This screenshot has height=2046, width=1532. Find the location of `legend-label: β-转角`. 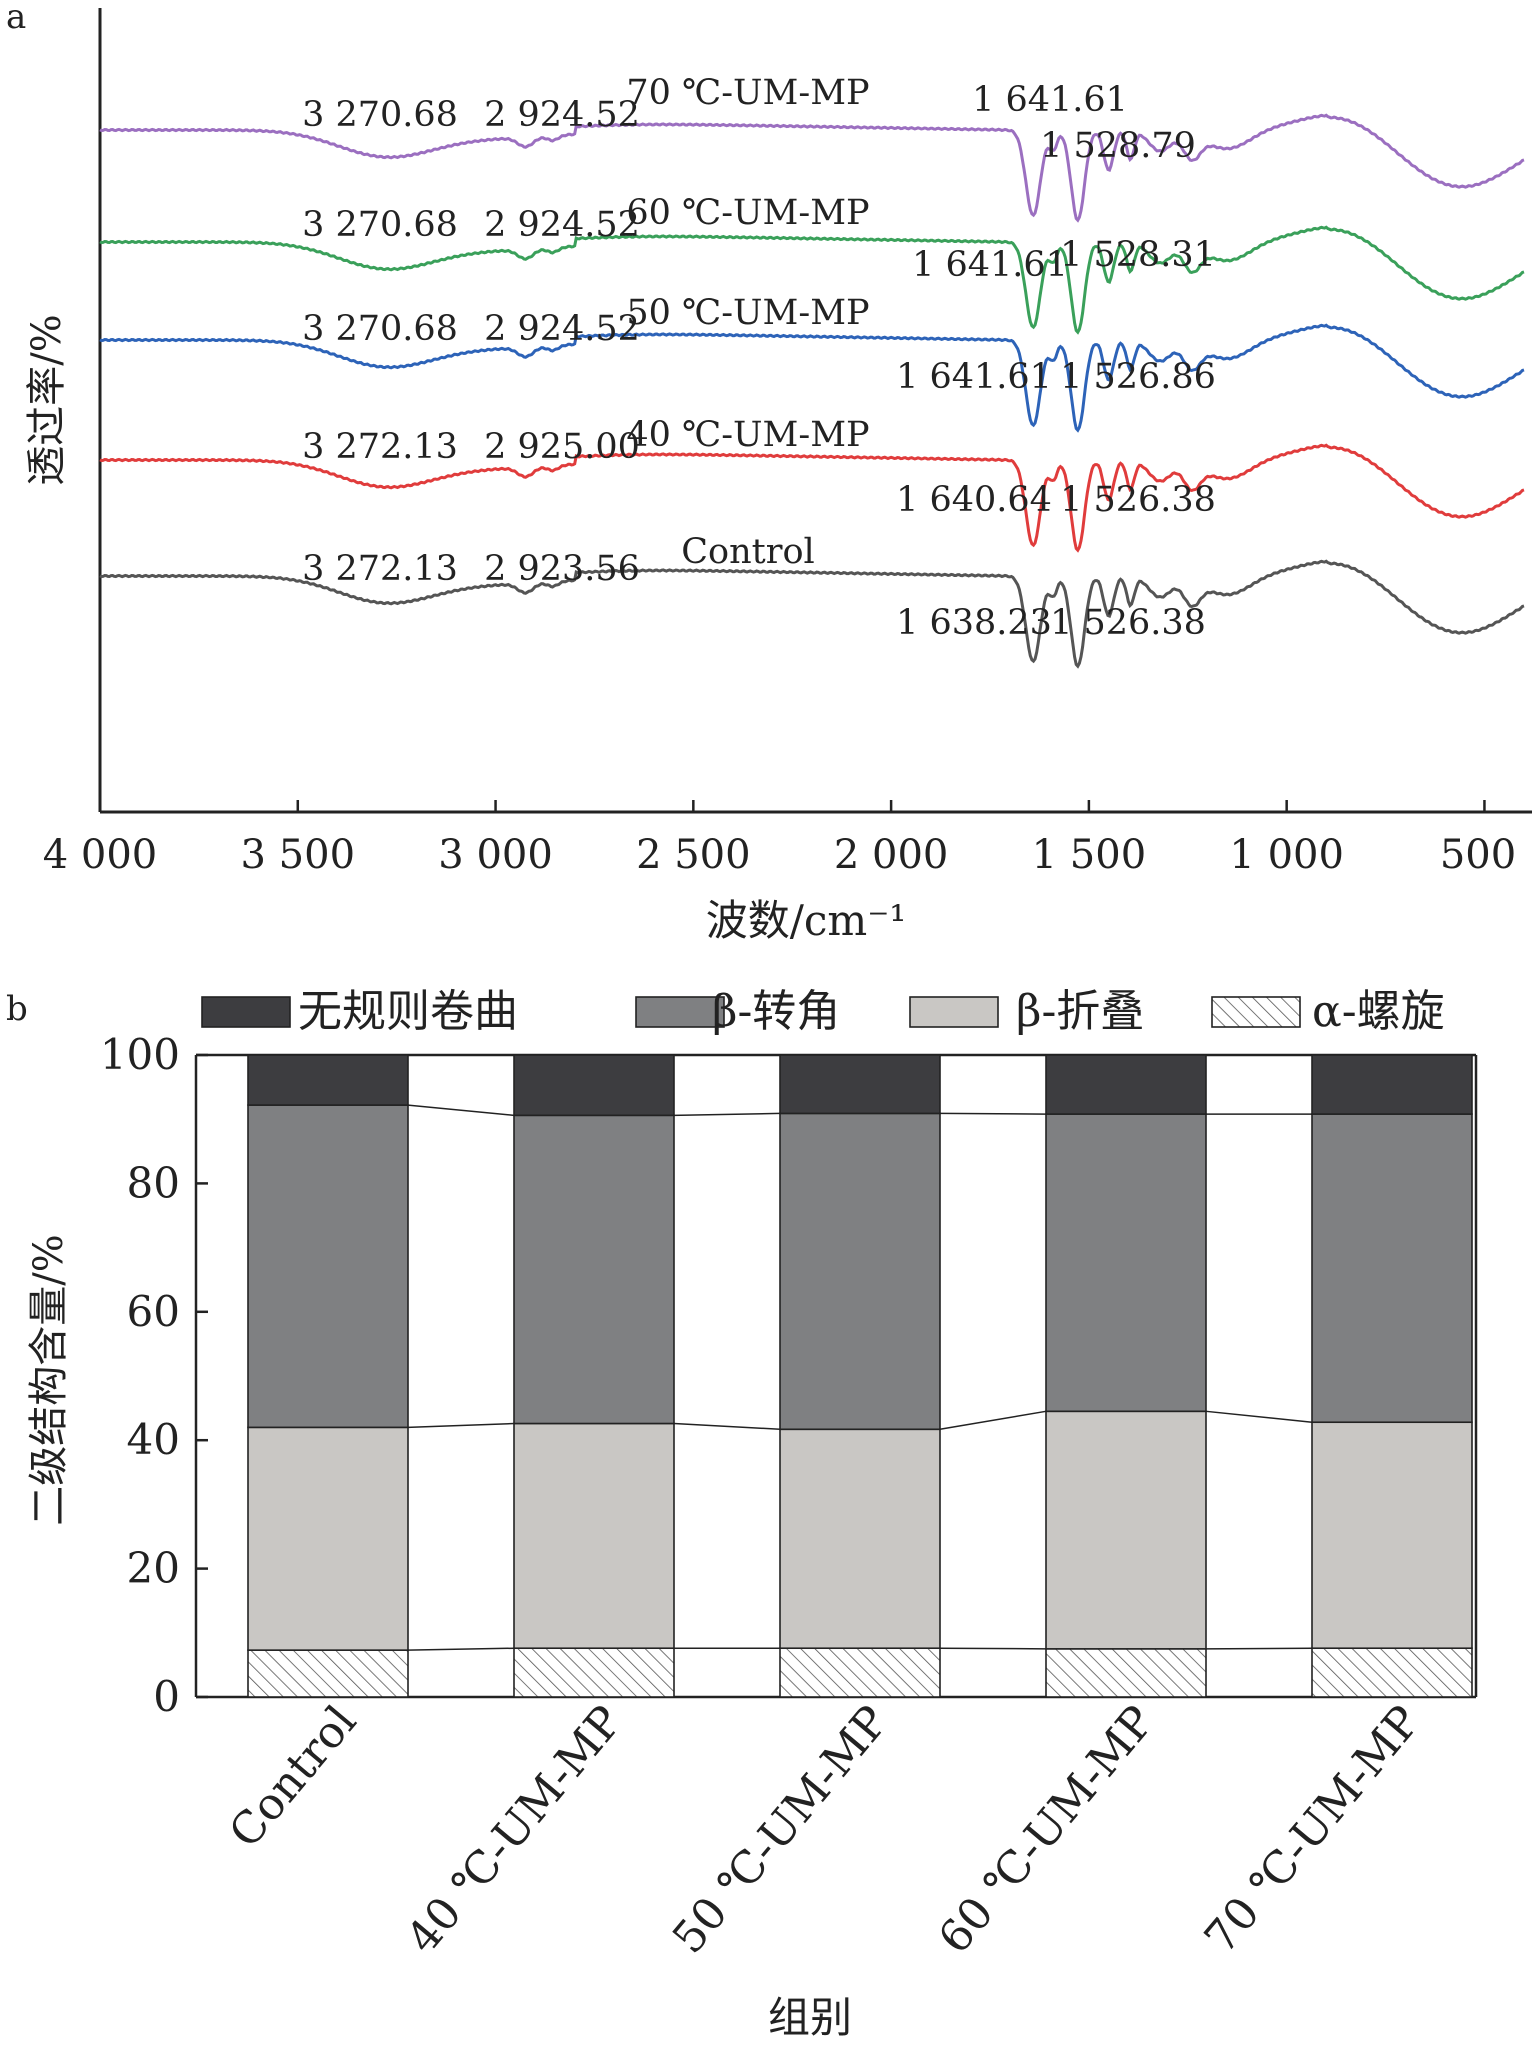

legend-label: β-转角 is located at coordinates (776, 1011).